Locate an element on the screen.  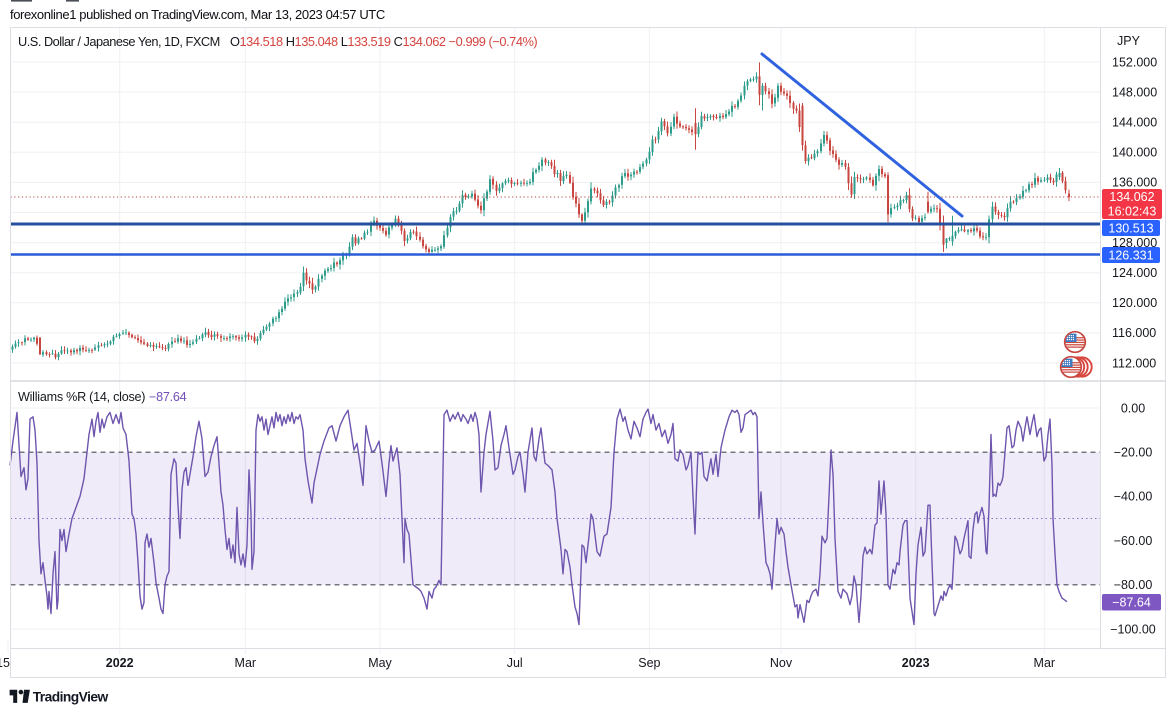
svg-text: 120.000 is located at coordinates (1134, 303).